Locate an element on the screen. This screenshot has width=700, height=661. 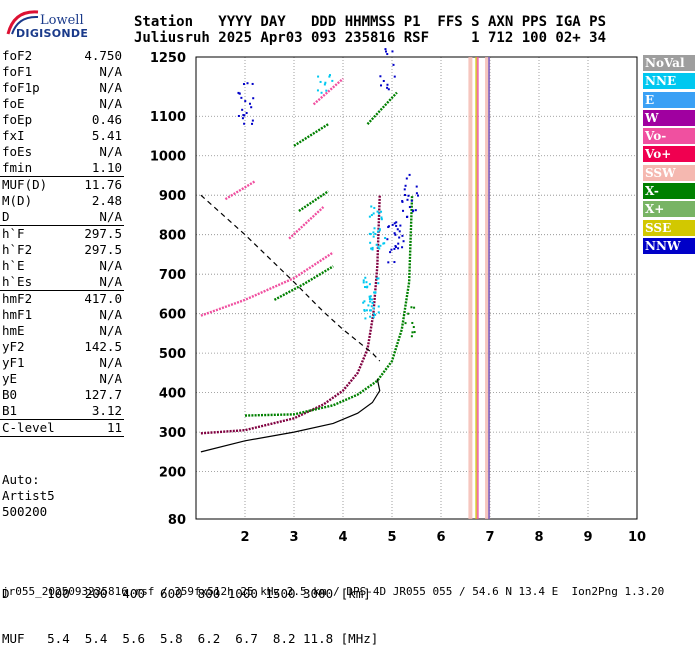
param-label: M(D) is located at coordinates (17, 200).